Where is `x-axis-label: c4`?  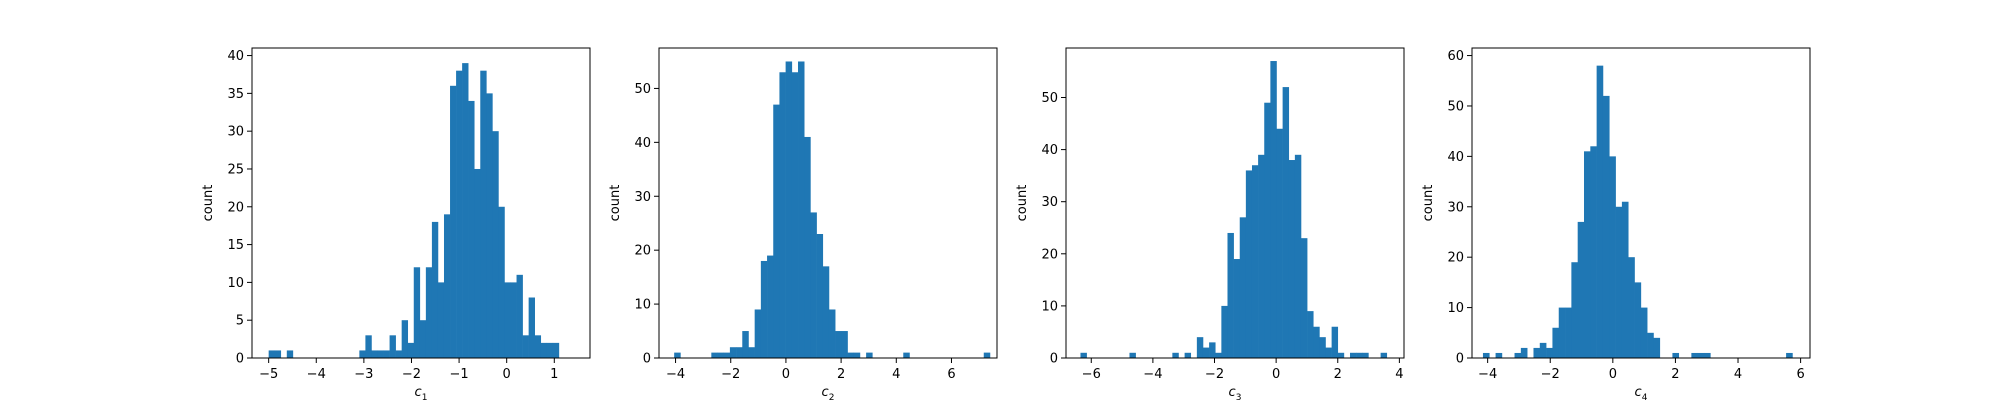
x-axis-label: c4 is located at coordinates (1641, 392).